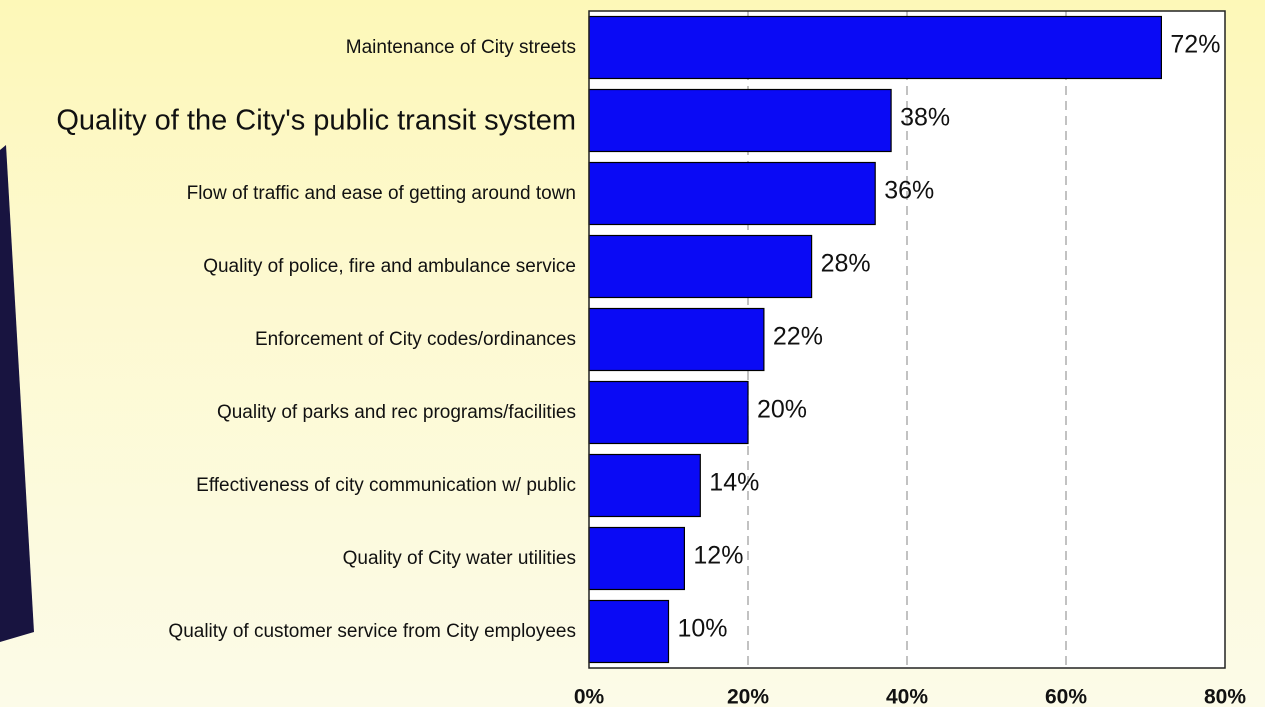  I want to click on value-label: 20%, so click(782, 410).